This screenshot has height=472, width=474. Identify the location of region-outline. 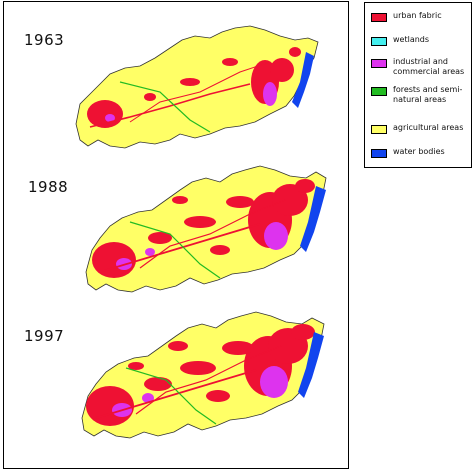
(197, 87).